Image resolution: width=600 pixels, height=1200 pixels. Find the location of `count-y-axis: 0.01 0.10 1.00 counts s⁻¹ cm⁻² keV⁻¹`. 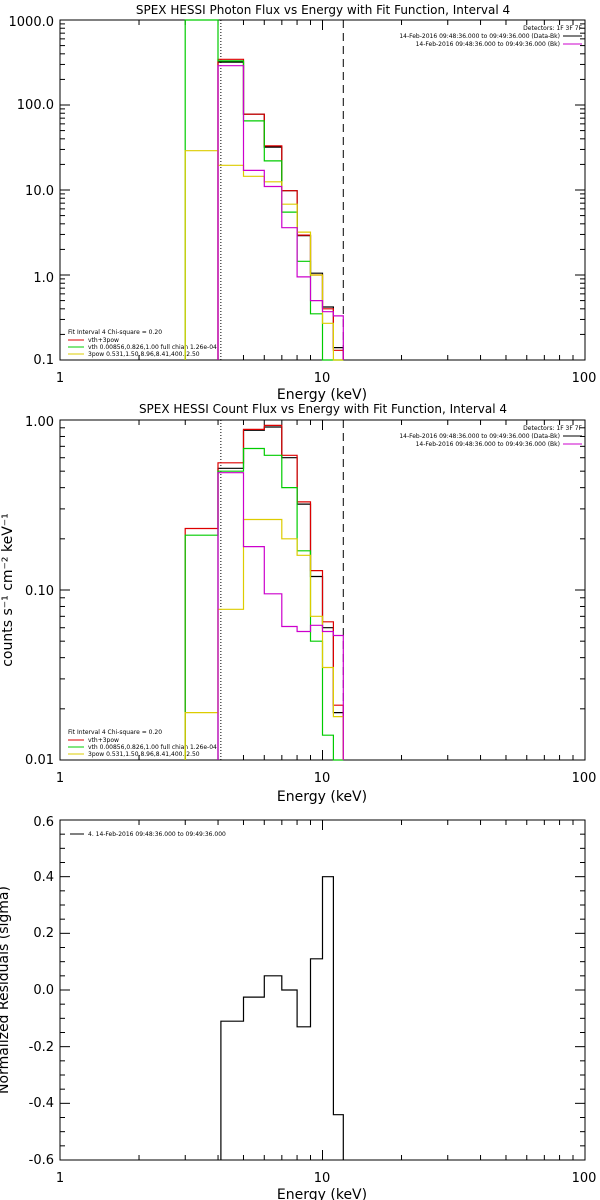

count-y-axis: 0.01 0.10 1.00 counts s⁻¹ cm⁻² keV⁻¹ is located at coordinates (27, 591).